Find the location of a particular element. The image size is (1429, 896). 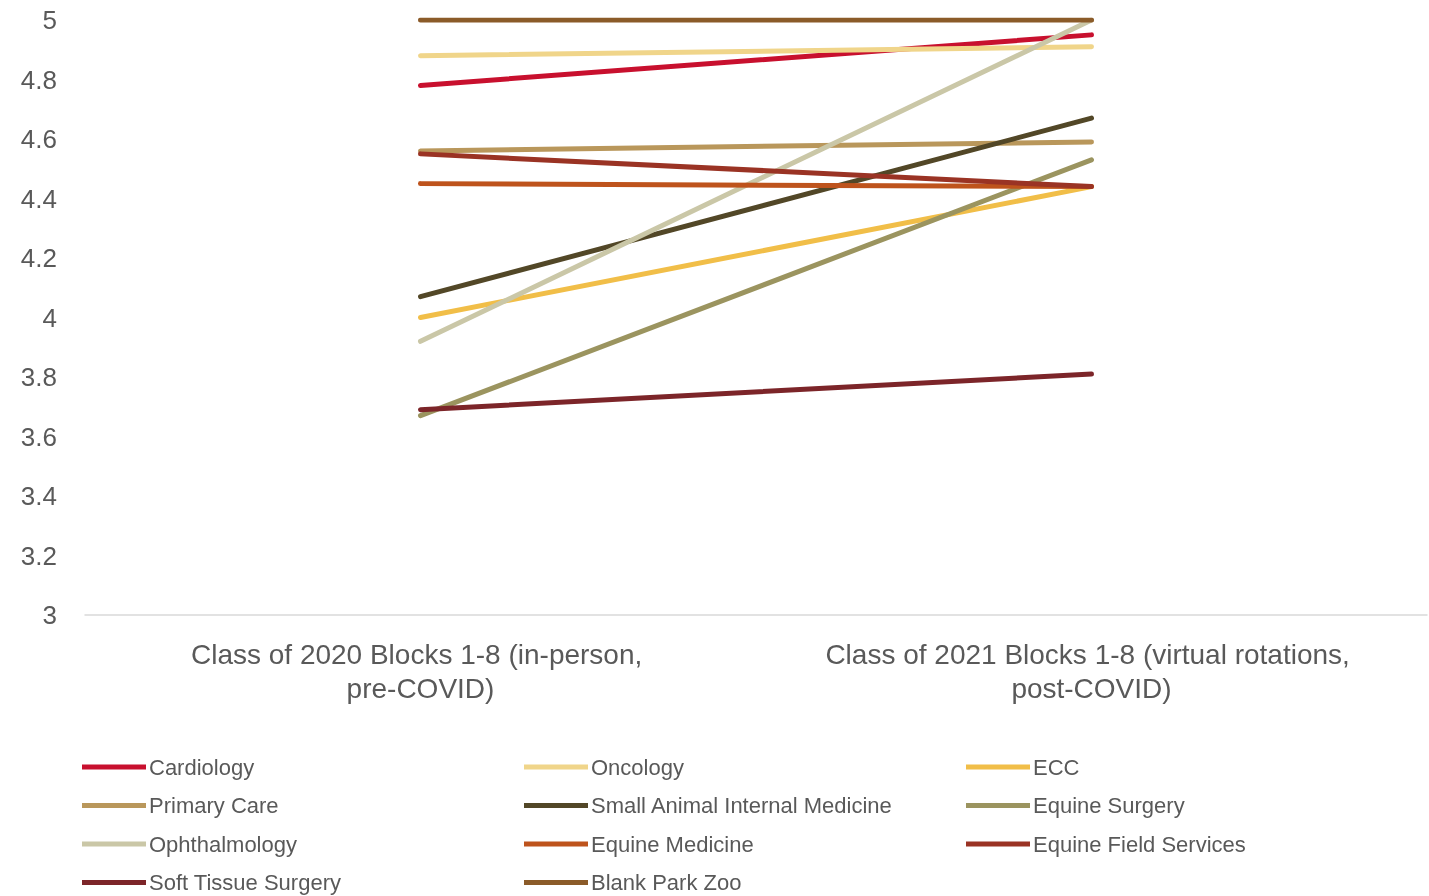

legend-label: Cardiology is located at coordinates (202, 767).